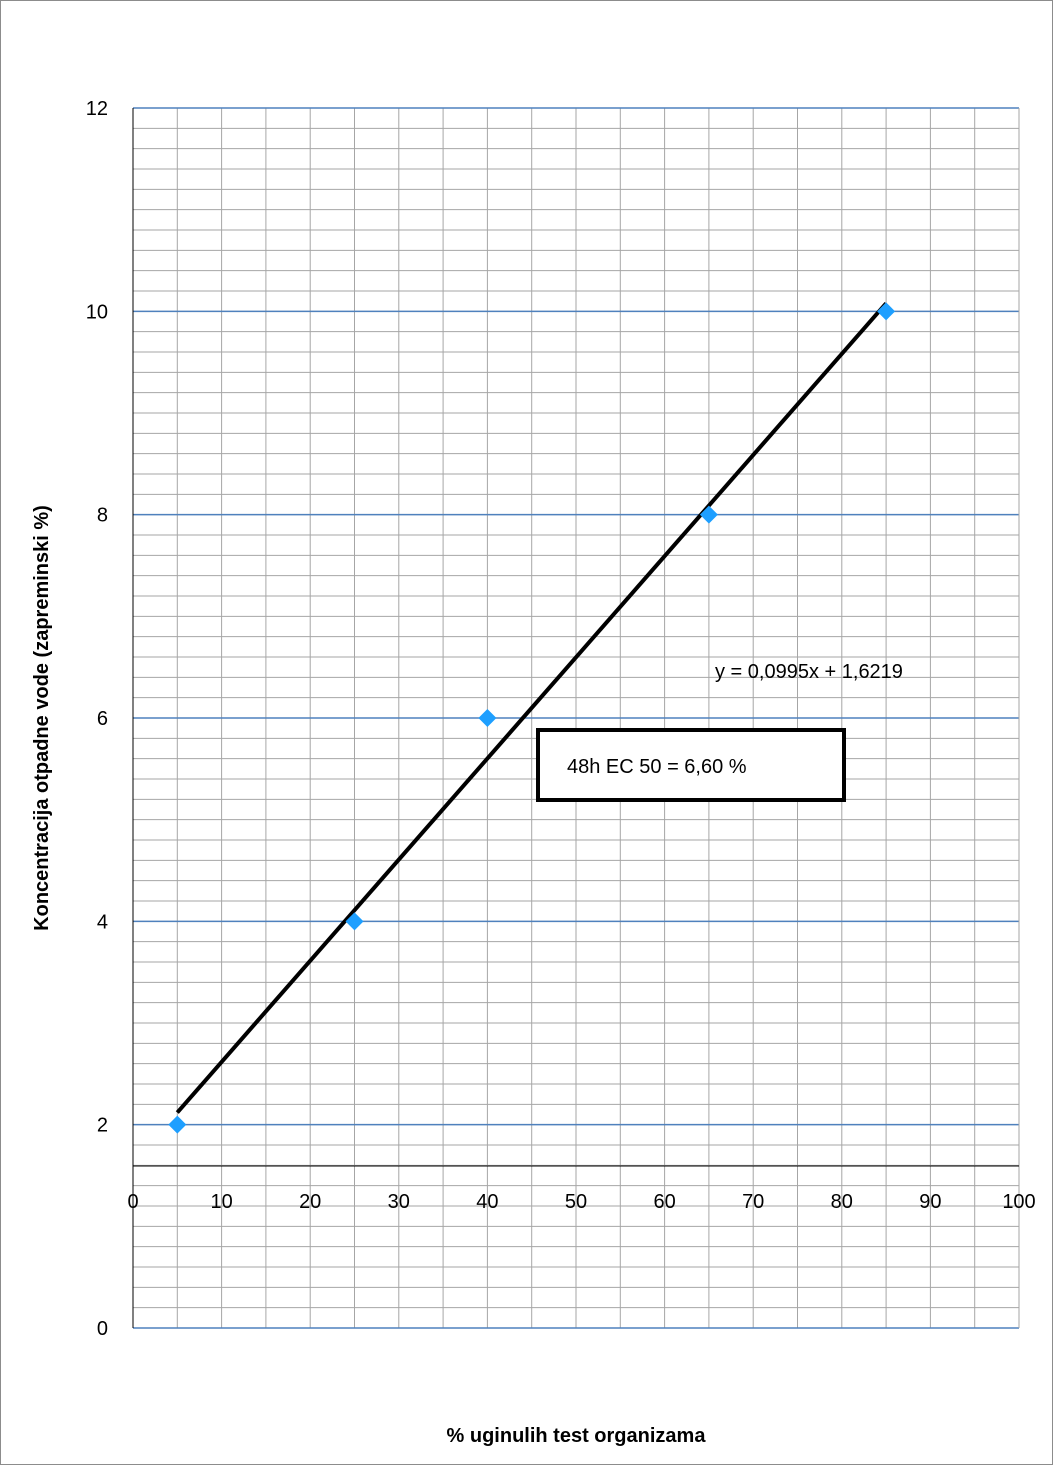 This screenshot has height=1467, width=1055. Describe the element at coordinates (102, 719) in the screenshot. I see `y-tick-label: 6` at that location.